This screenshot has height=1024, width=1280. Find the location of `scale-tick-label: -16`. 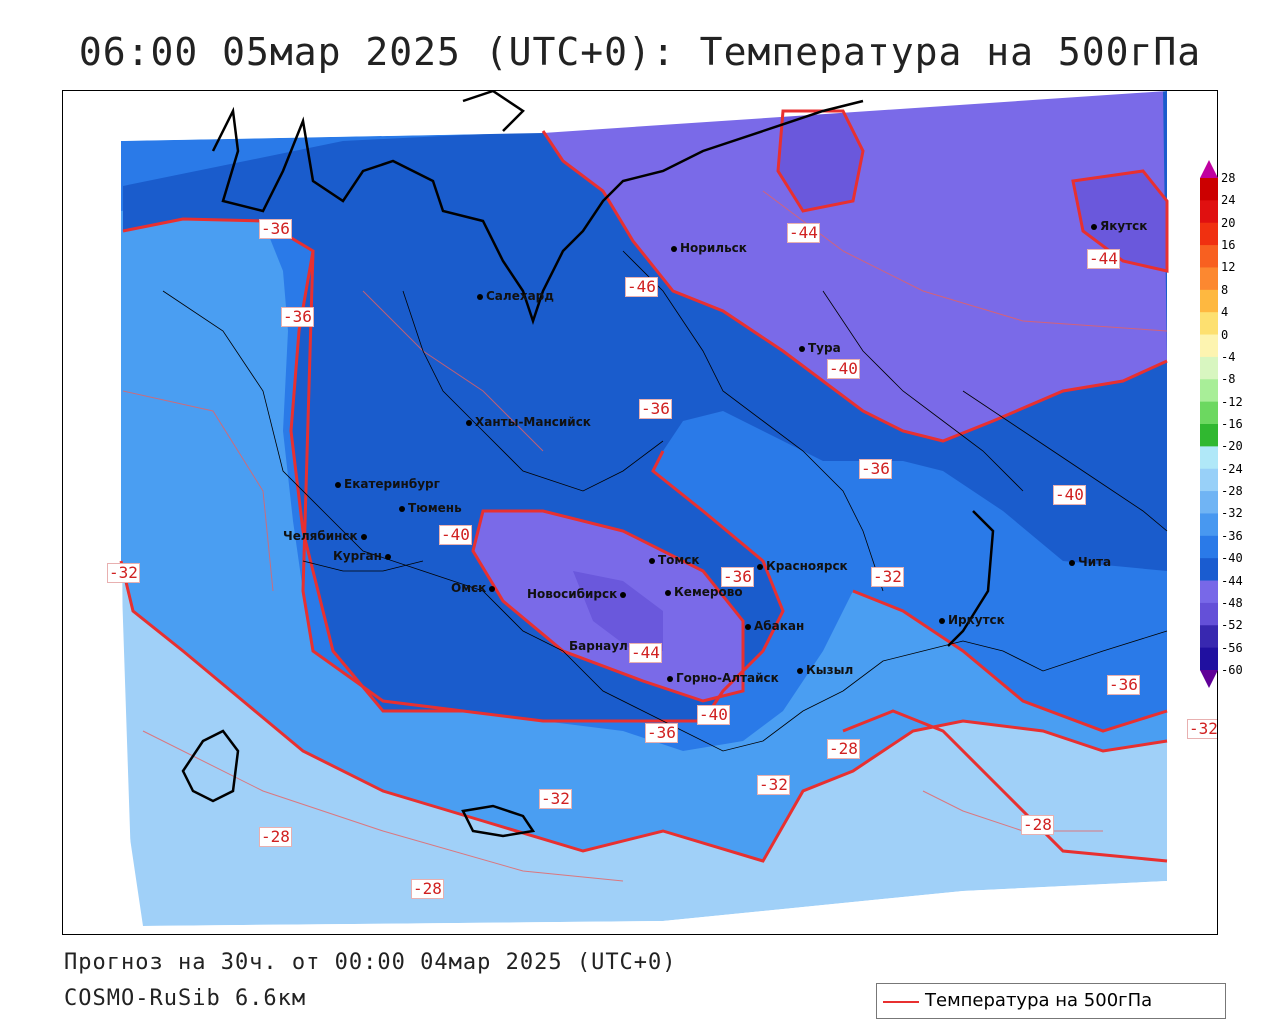

scale-tick-label: -16 is located at coordinates (1232, 424).